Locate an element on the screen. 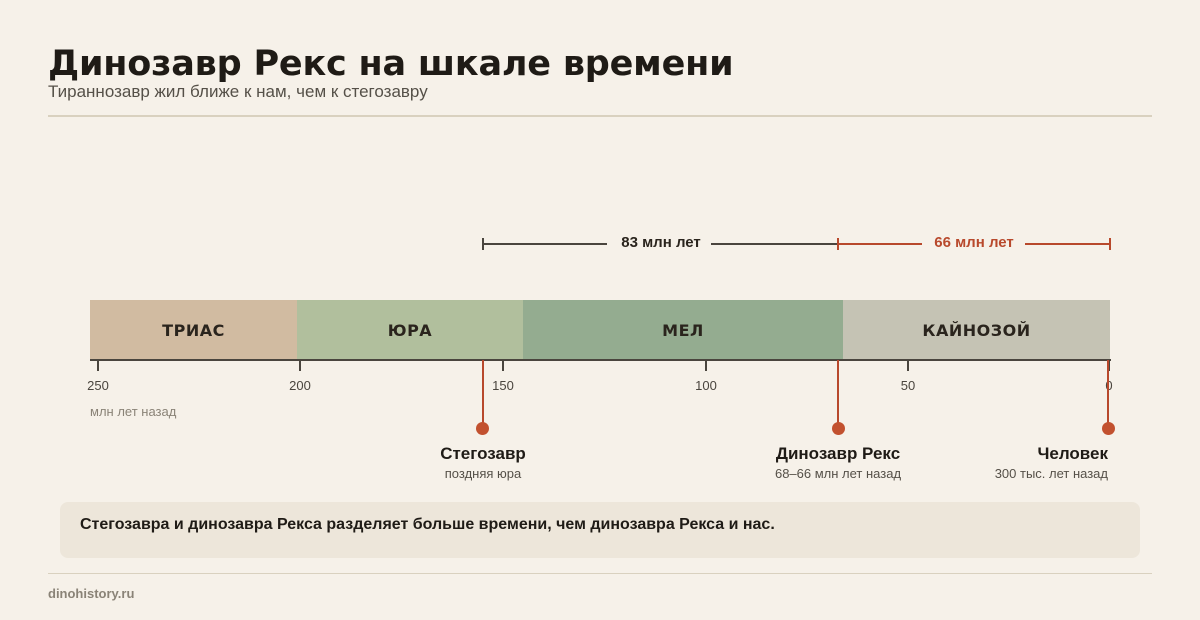  page-title: Динозавр Рекс на шкале времени is located at coordinates (391, 64).